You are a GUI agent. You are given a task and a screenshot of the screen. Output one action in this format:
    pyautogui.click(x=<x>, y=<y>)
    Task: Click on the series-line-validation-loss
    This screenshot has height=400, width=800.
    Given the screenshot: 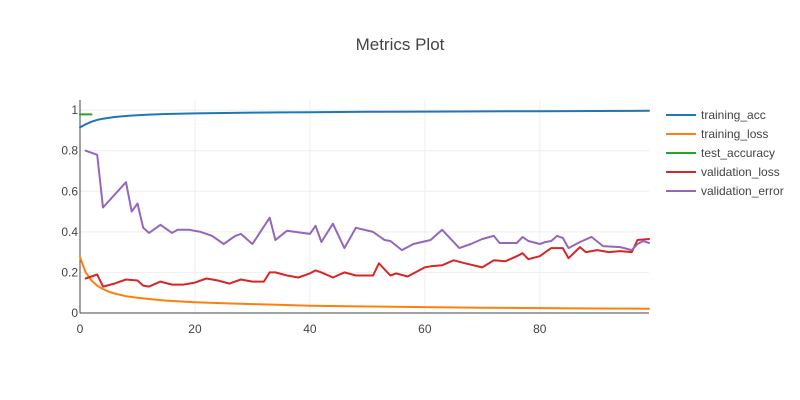 What is the action you would take?
    pyautogui.click(x=367, y=263)
    